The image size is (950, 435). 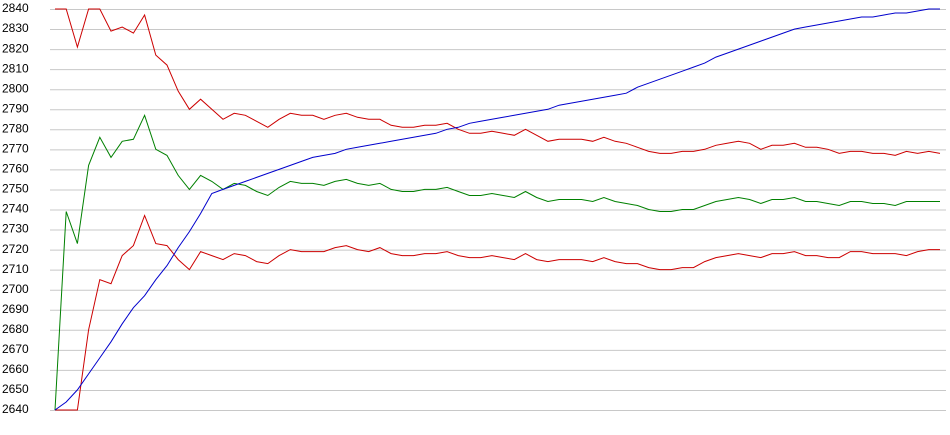 What do you see at coordinates (15, 229) in the screenshot?
I see `y-tick-label: 2730` at bounding box center [15, 229].